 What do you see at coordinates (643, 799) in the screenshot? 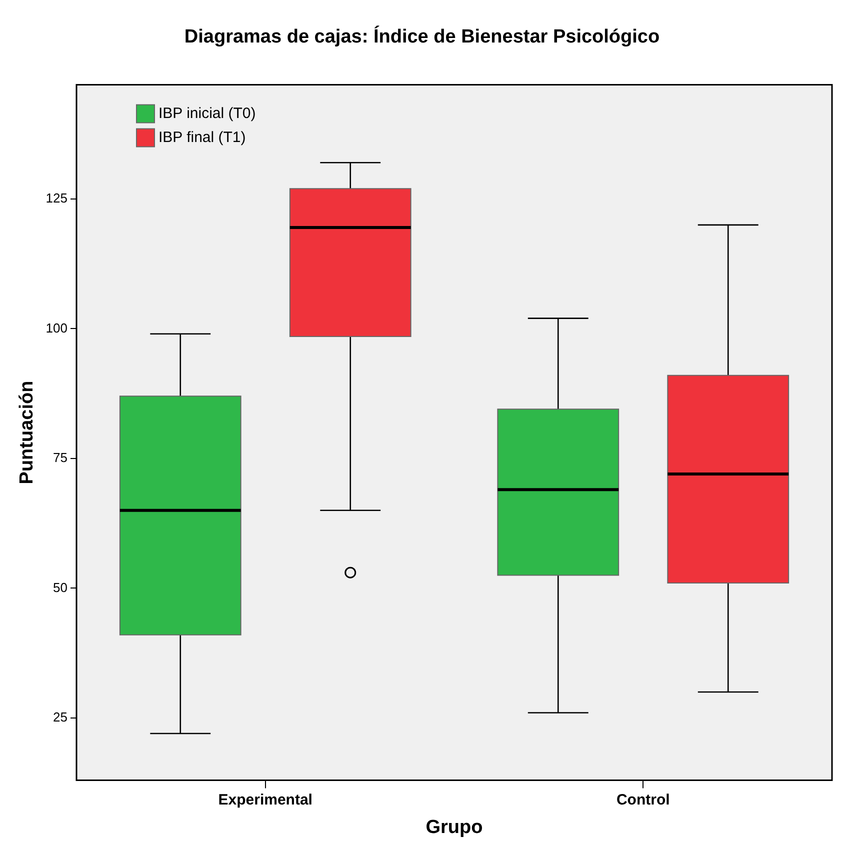
I see `x-tick-label: Control` at bounding box center [643, 799].